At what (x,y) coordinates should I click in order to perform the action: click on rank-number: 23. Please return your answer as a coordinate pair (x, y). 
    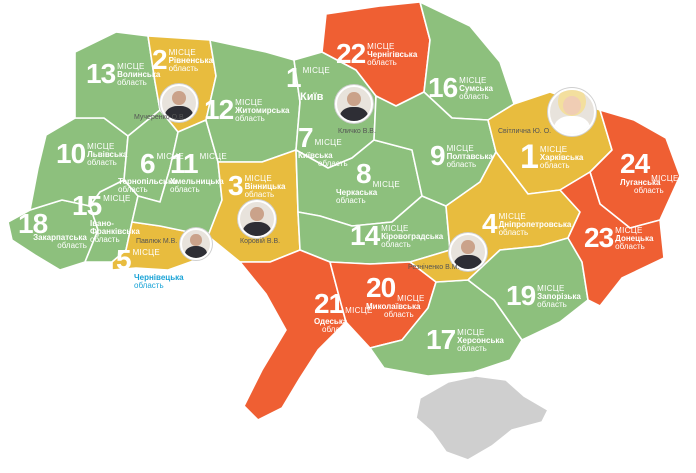
    Looking at the image, I should click on (599, 237).